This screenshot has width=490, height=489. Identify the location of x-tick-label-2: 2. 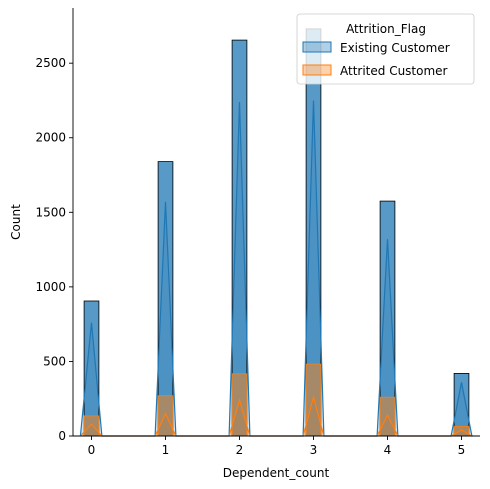
(240, 450).